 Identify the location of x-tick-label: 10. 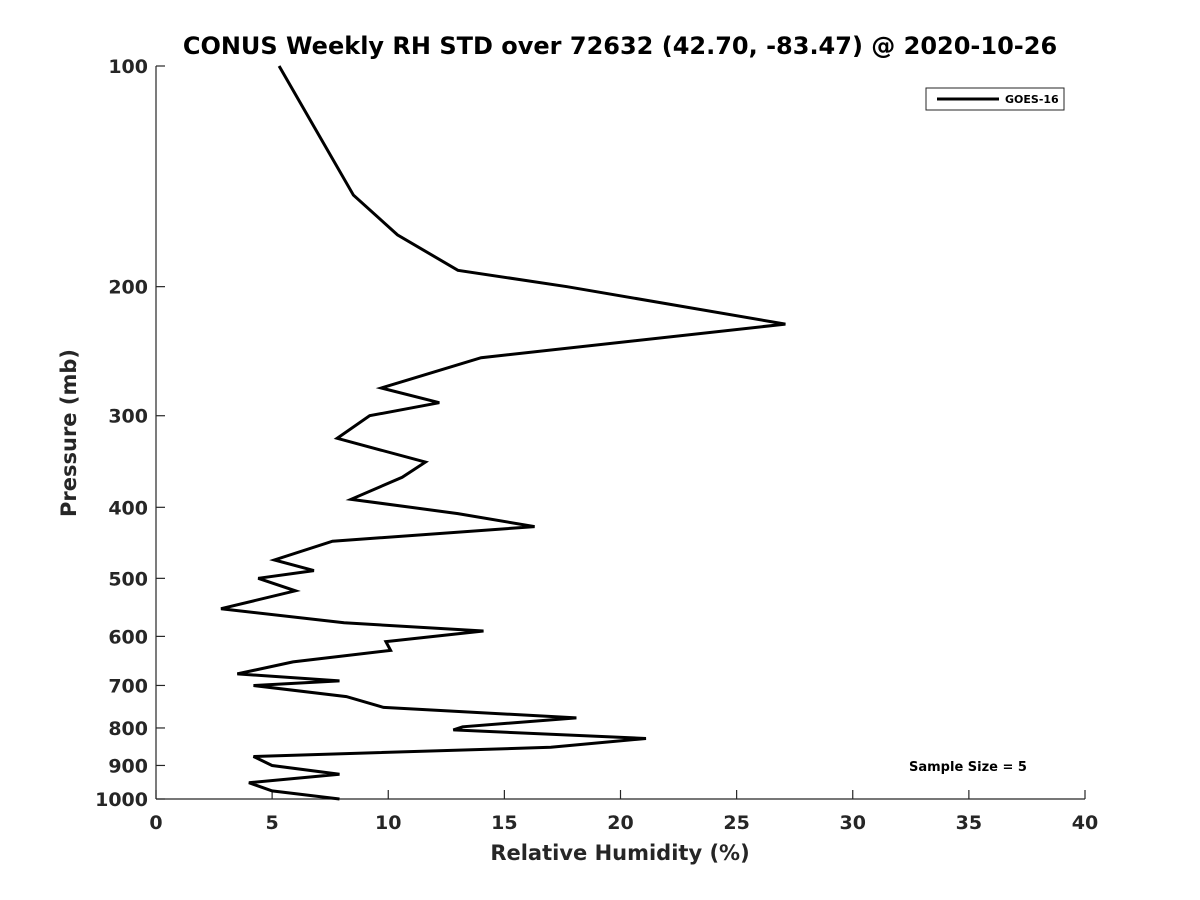
(388, 823).